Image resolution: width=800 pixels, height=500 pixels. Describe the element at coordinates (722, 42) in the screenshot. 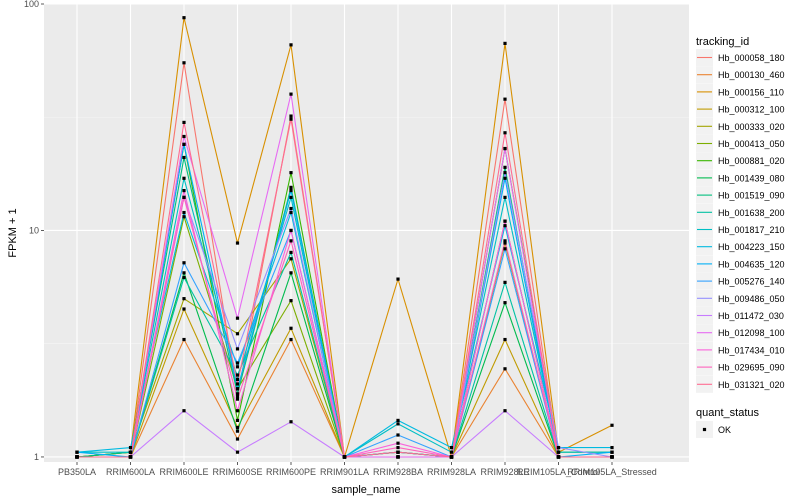

I see `legend-title: tracking_id` at that location.